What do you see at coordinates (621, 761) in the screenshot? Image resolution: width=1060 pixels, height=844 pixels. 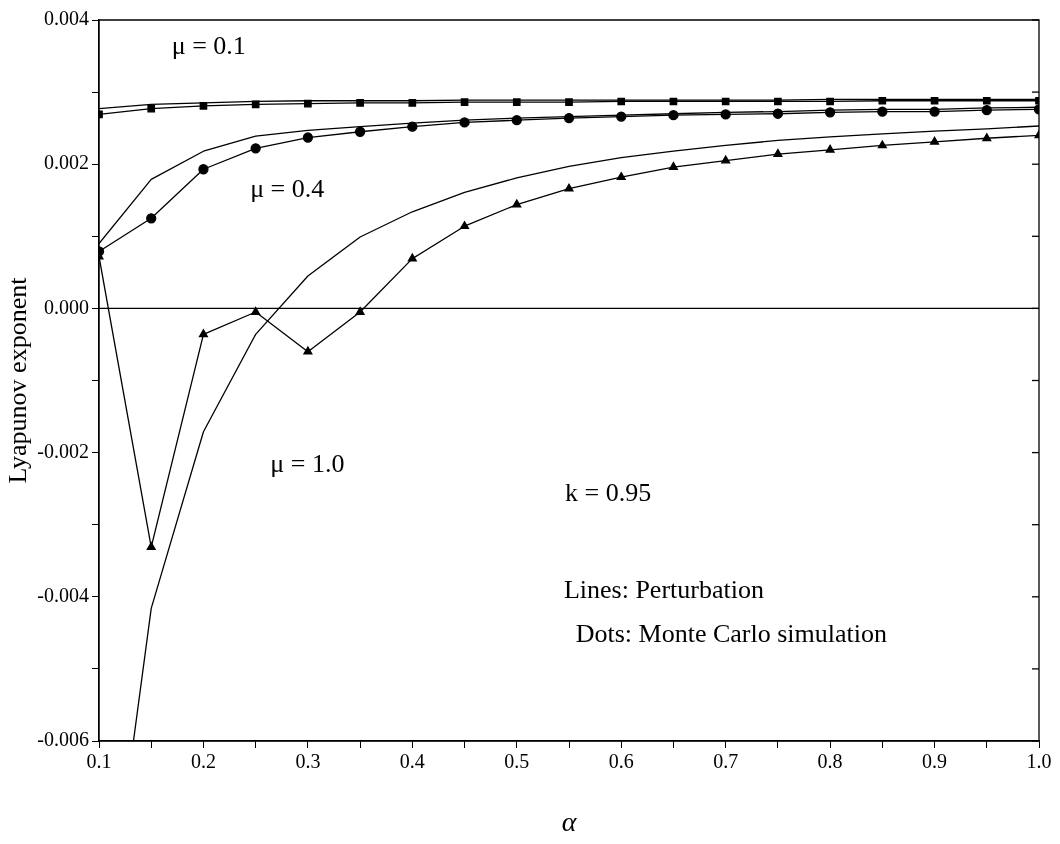 I see `x-tick-label: 0.6` at bounding box center [621, 761].